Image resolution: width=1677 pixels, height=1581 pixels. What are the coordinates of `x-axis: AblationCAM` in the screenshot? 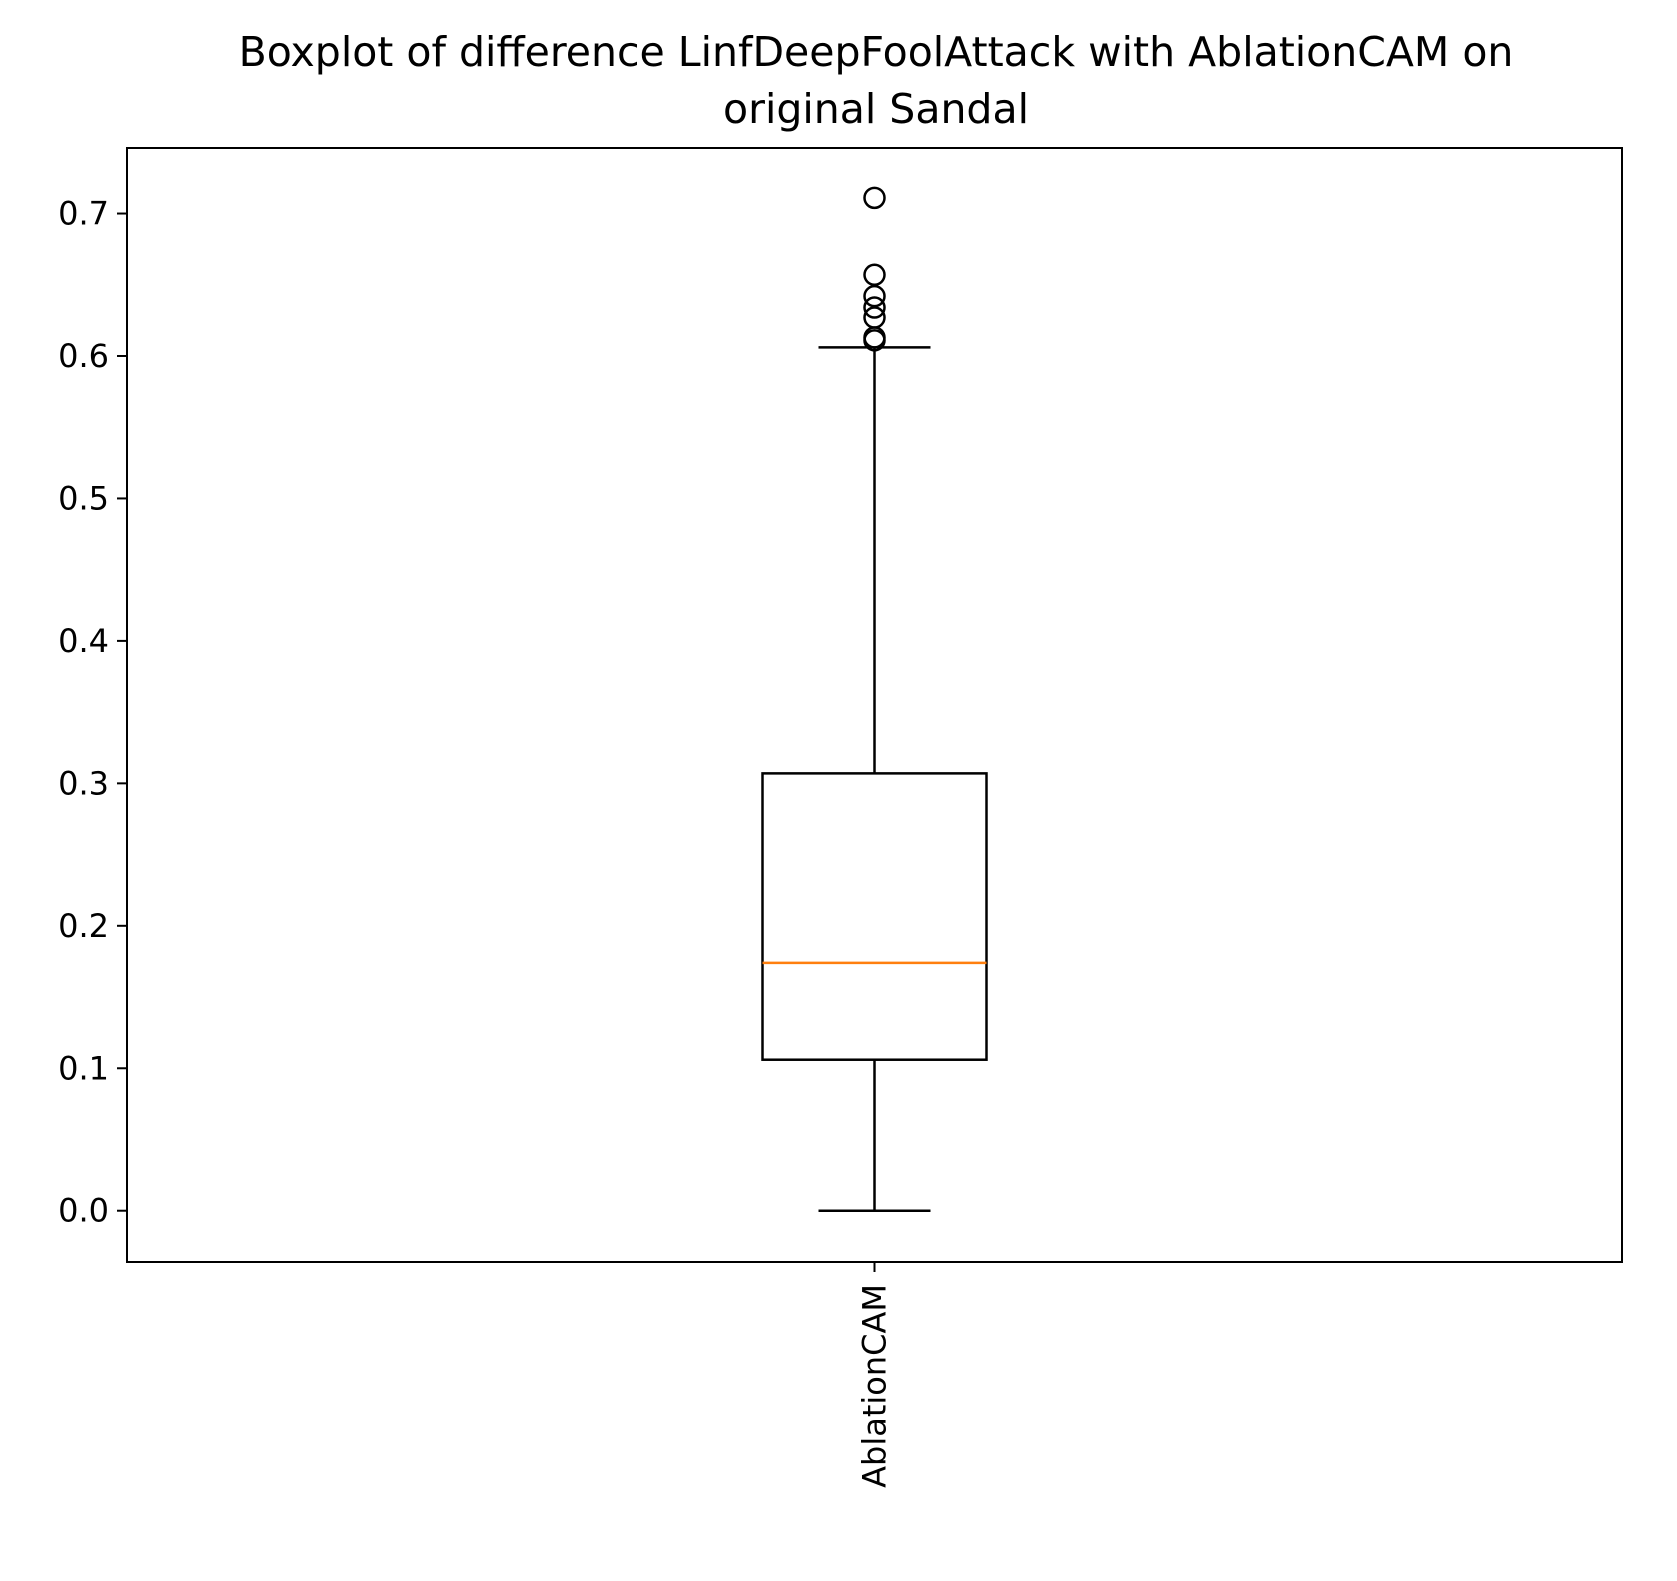 It's located at (875, 1375).